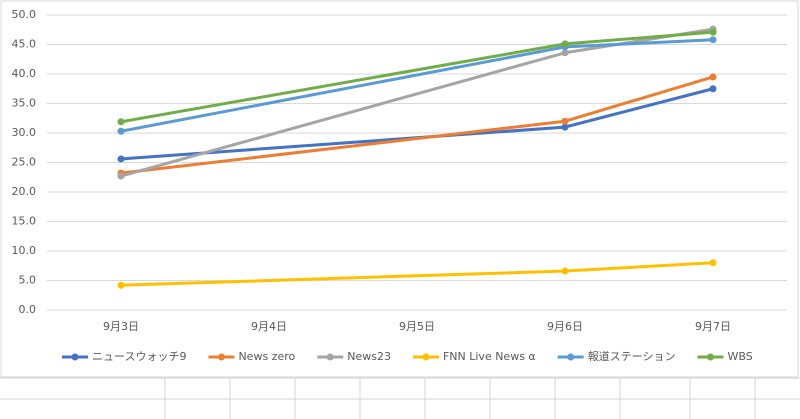 The width and height of the screenshot is (800, 419). What do you see at coordinates (24, 132) in the screenshot?
I see `y-tick-label: 30.0` at bounding box center [24, 132].